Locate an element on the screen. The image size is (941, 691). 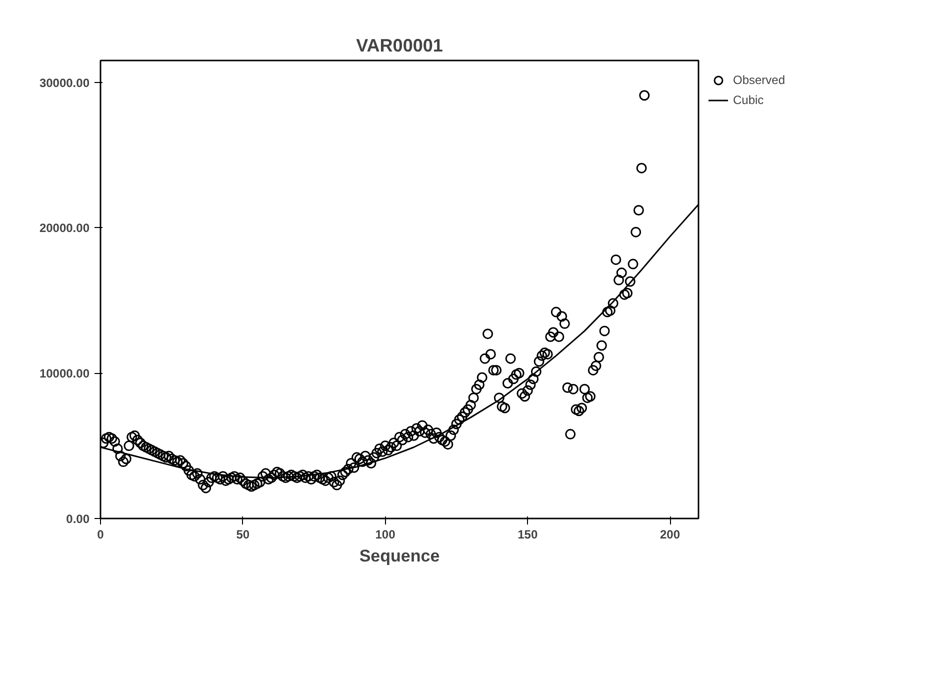
chart-title: VAR00001 is located at coordinates (399, 46).